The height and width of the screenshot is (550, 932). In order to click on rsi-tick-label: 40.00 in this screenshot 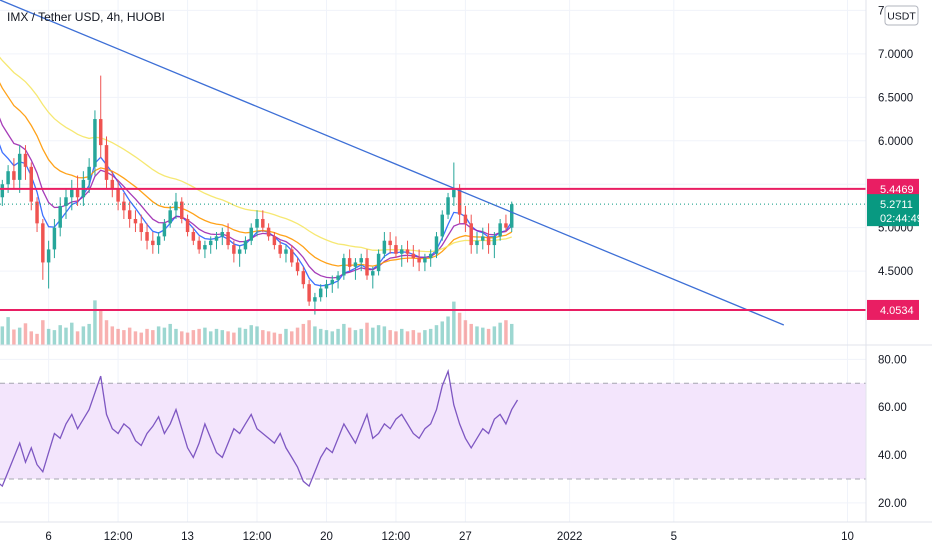, I will do `click(892, 456)`.